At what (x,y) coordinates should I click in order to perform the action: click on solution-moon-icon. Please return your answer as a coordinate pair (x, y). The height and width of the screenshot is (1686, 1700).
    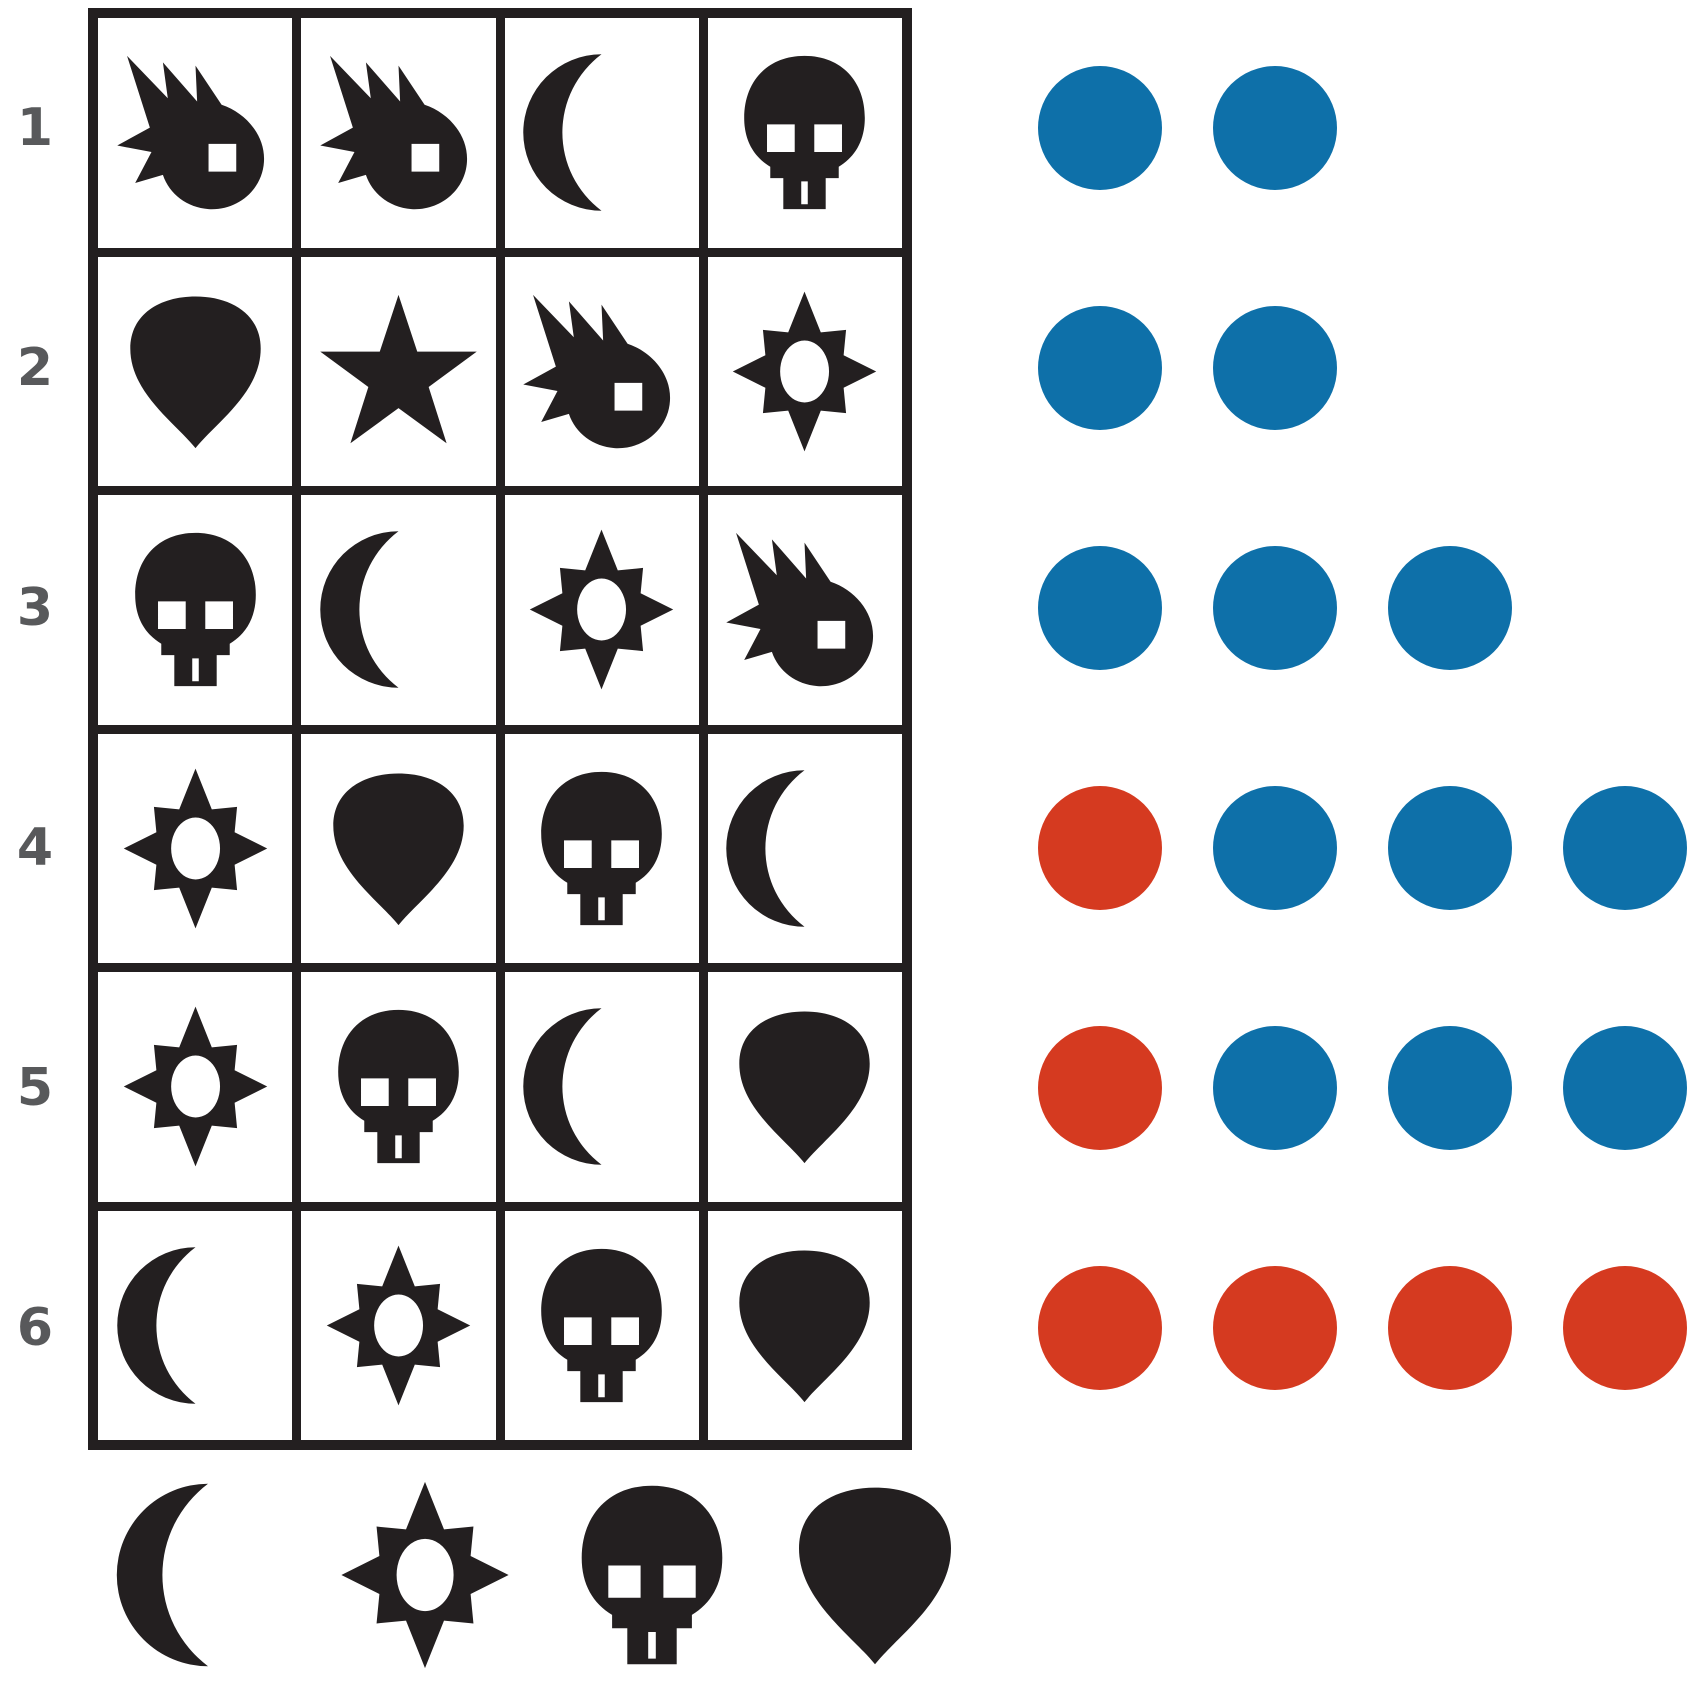
    Looking at the image, I should click on (208, 1575).